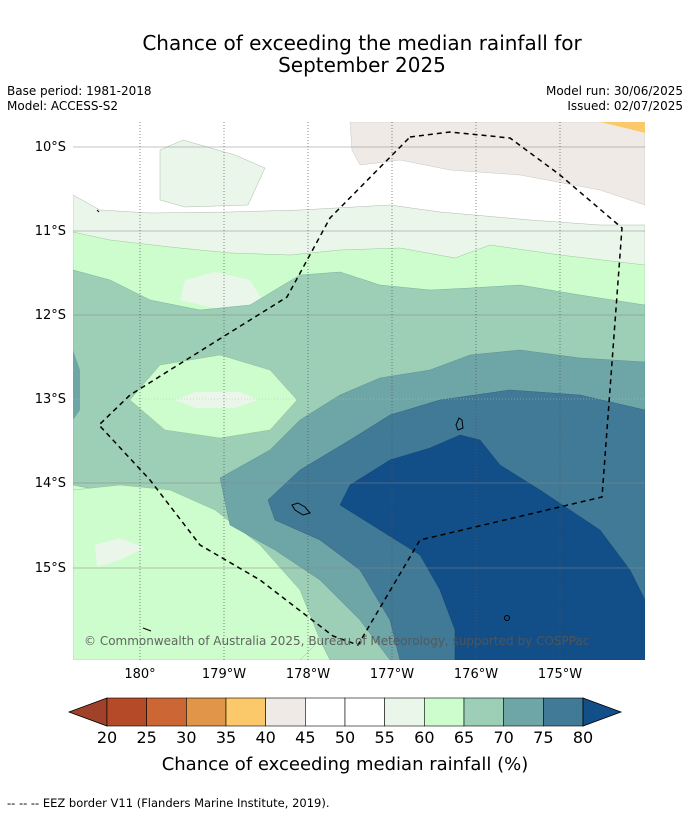 The height and width of the screenshot is (816, 690). What do you see at coordinates (76, 385) in the screenshot?
I see `contour-70-75-edge` at bounding box center [76, 385].